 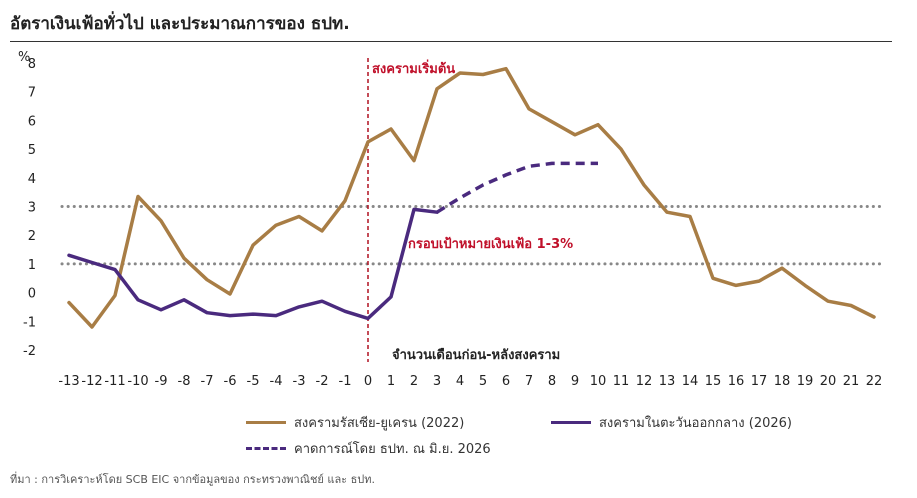 I want to click on x-tick-label: 5, so click(x=483, y=381).